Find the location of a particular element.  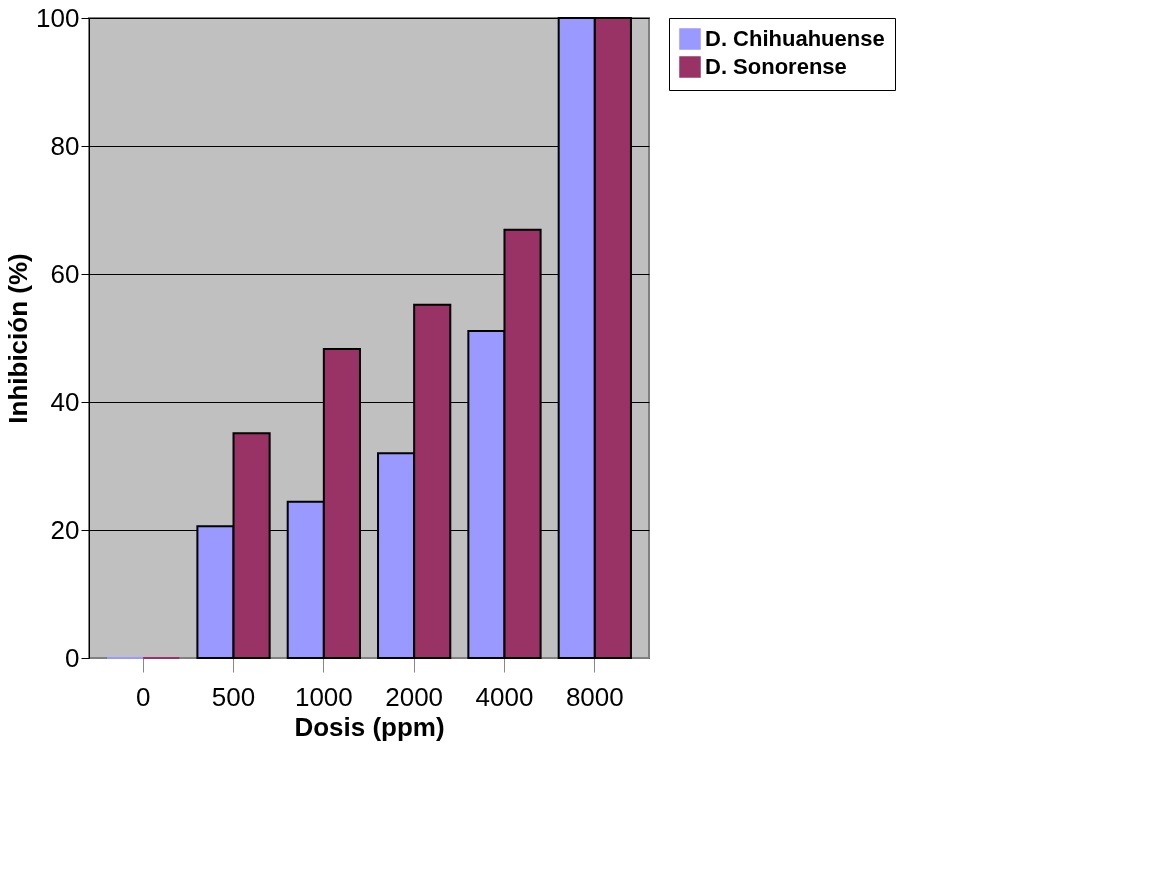

y-tick-label: 100 is located at coordinates (58, 17).